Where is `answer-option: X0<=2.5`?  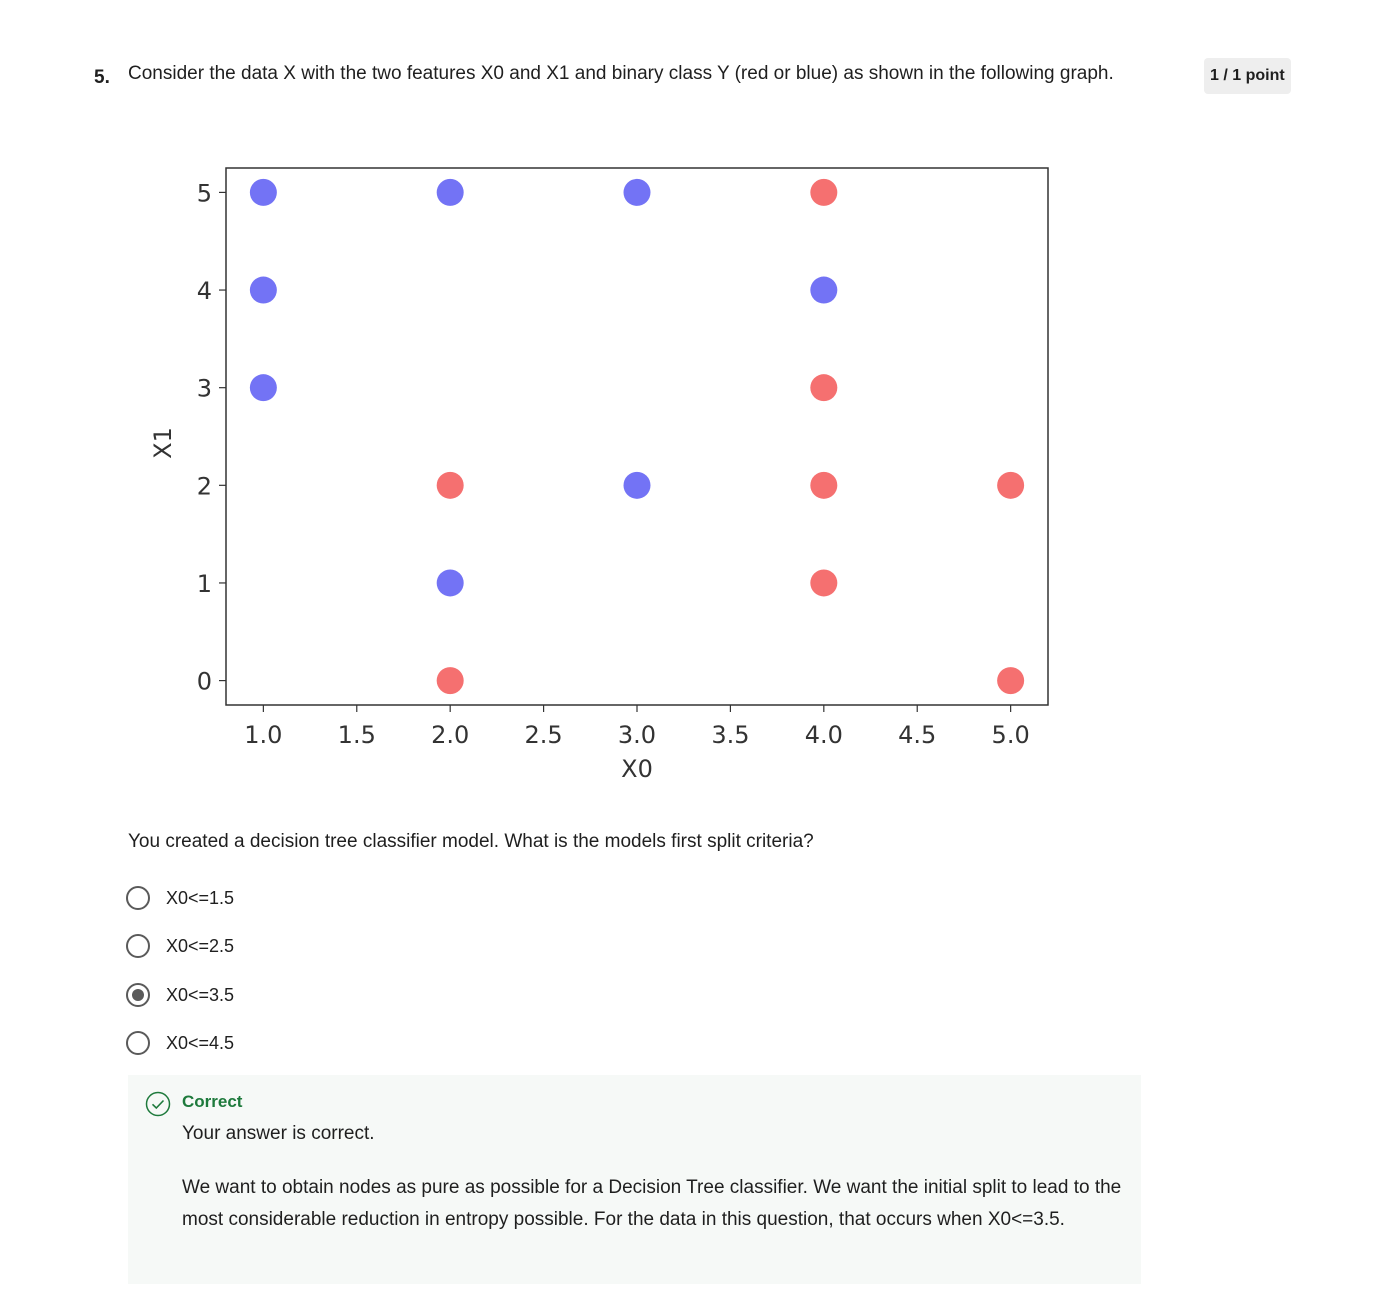
answer-option: X0<=2.5 is located at coordinates (180, 946).